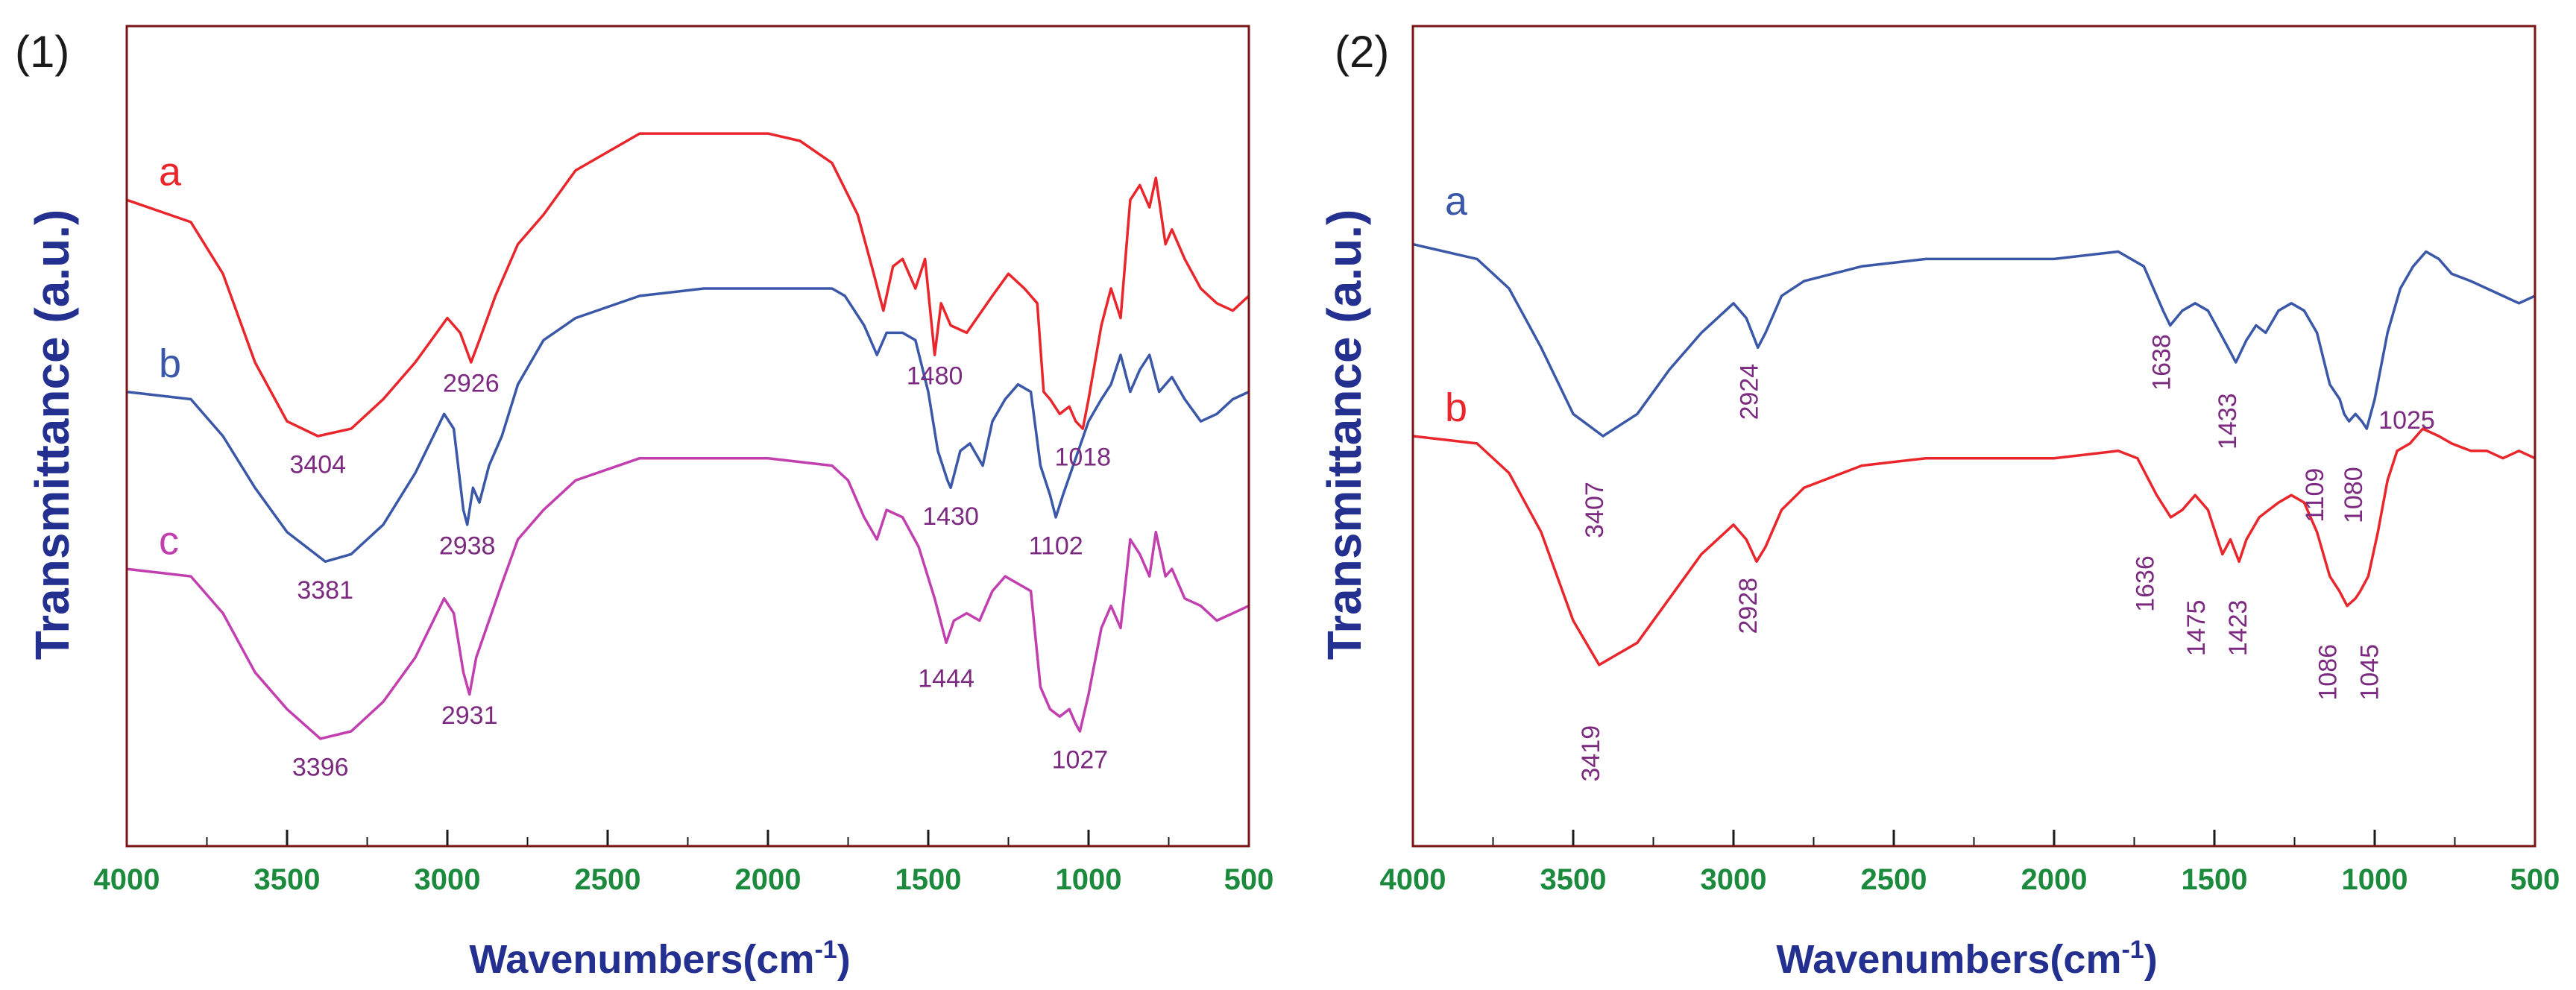 Image resolution: width=2576 pixels, height=990 pixels. What do you see at coordinates (684, 863) in the screenshot?
I see `panel-1-x-axis-ticks: 4000 3500 3000 2500 2000 1500 1000 500` at bounding box center [684, 863].